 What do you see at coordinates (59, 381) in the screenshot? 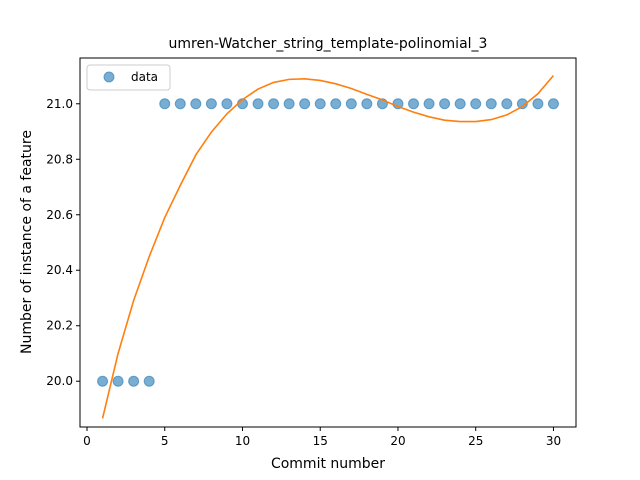
I see `y-tick-label: 20.0` at bounding box center [59, 381].